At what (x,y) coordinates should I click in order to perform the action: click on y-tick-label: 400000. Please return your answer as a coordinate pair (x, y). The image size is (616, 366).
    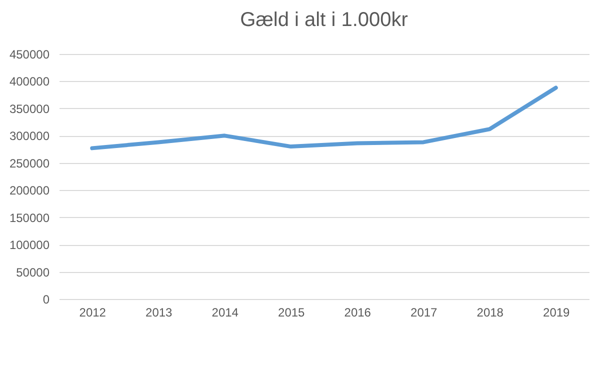
    Looking at the image, I should click on (29, 81).